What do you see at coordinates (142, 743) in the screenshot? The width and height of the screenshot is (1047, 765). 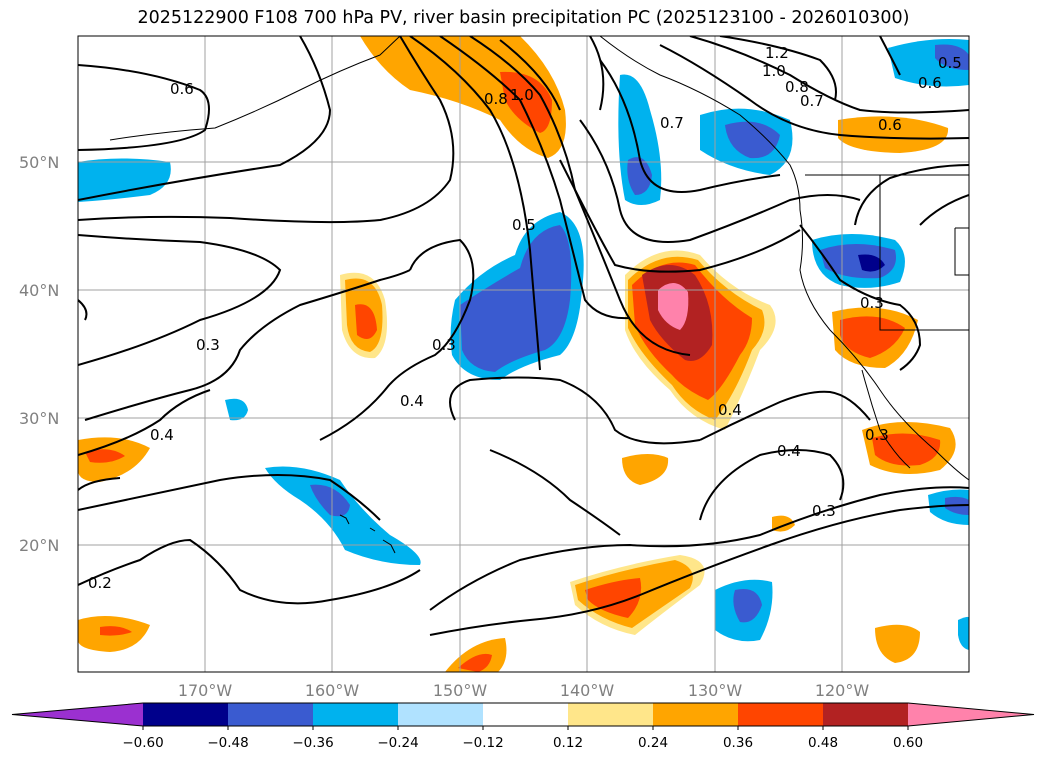 I see `colorbar-tick-label: −0.60` at bounding box center [142, 743].